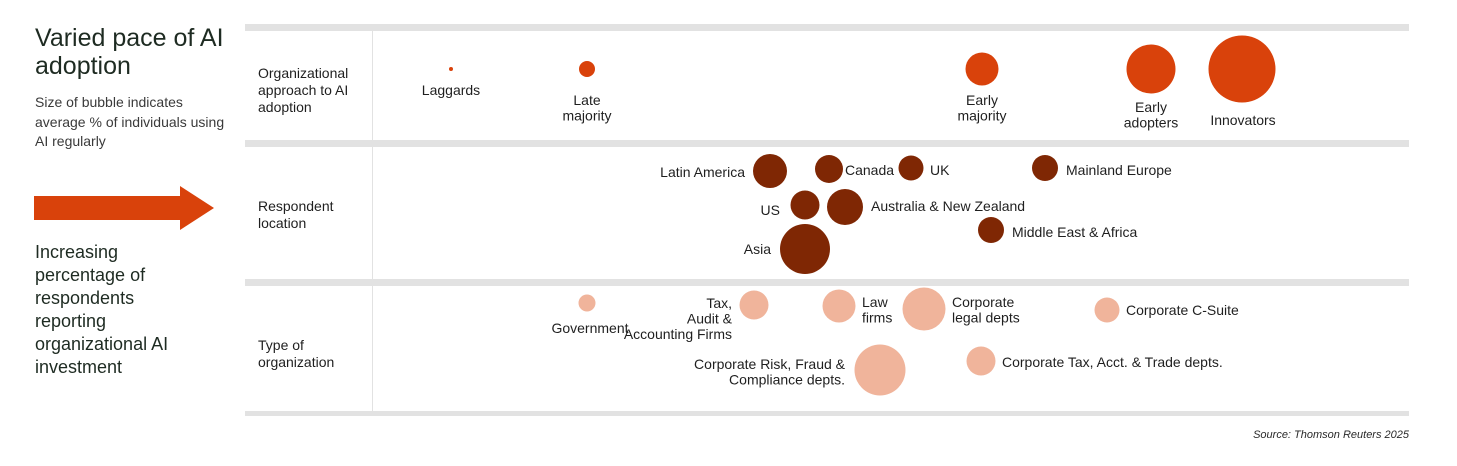  What do you see at coordinates (981, 108) in the screenshot?
I see `bubble-label: Early majority` at bounding box center [981, 108].